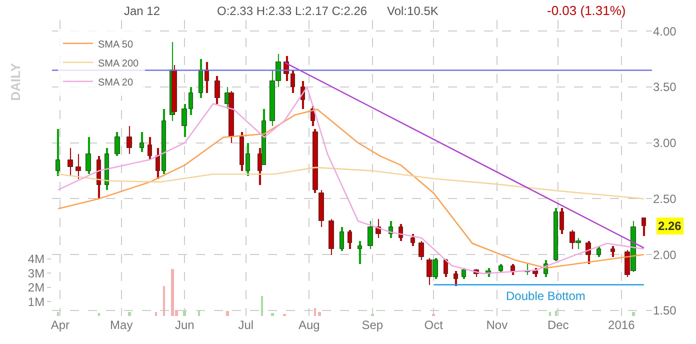  Describe the element at coordinates (665, 311) in the screenshot. I see `y-tick-label: 1.50` at that location.